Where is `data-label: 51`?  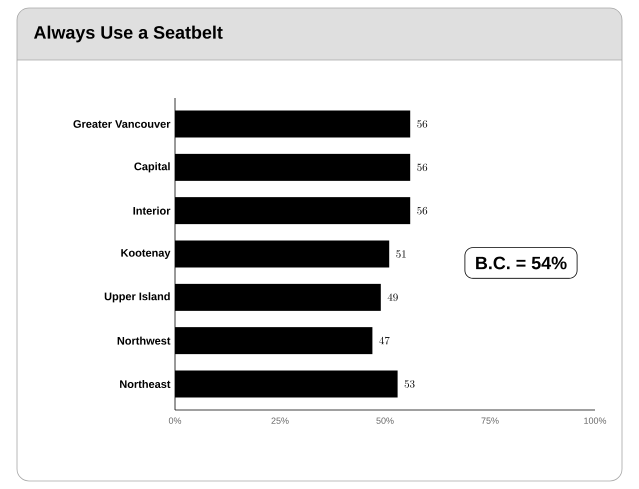 data-label: 51 is located at coordinates (401, 254).